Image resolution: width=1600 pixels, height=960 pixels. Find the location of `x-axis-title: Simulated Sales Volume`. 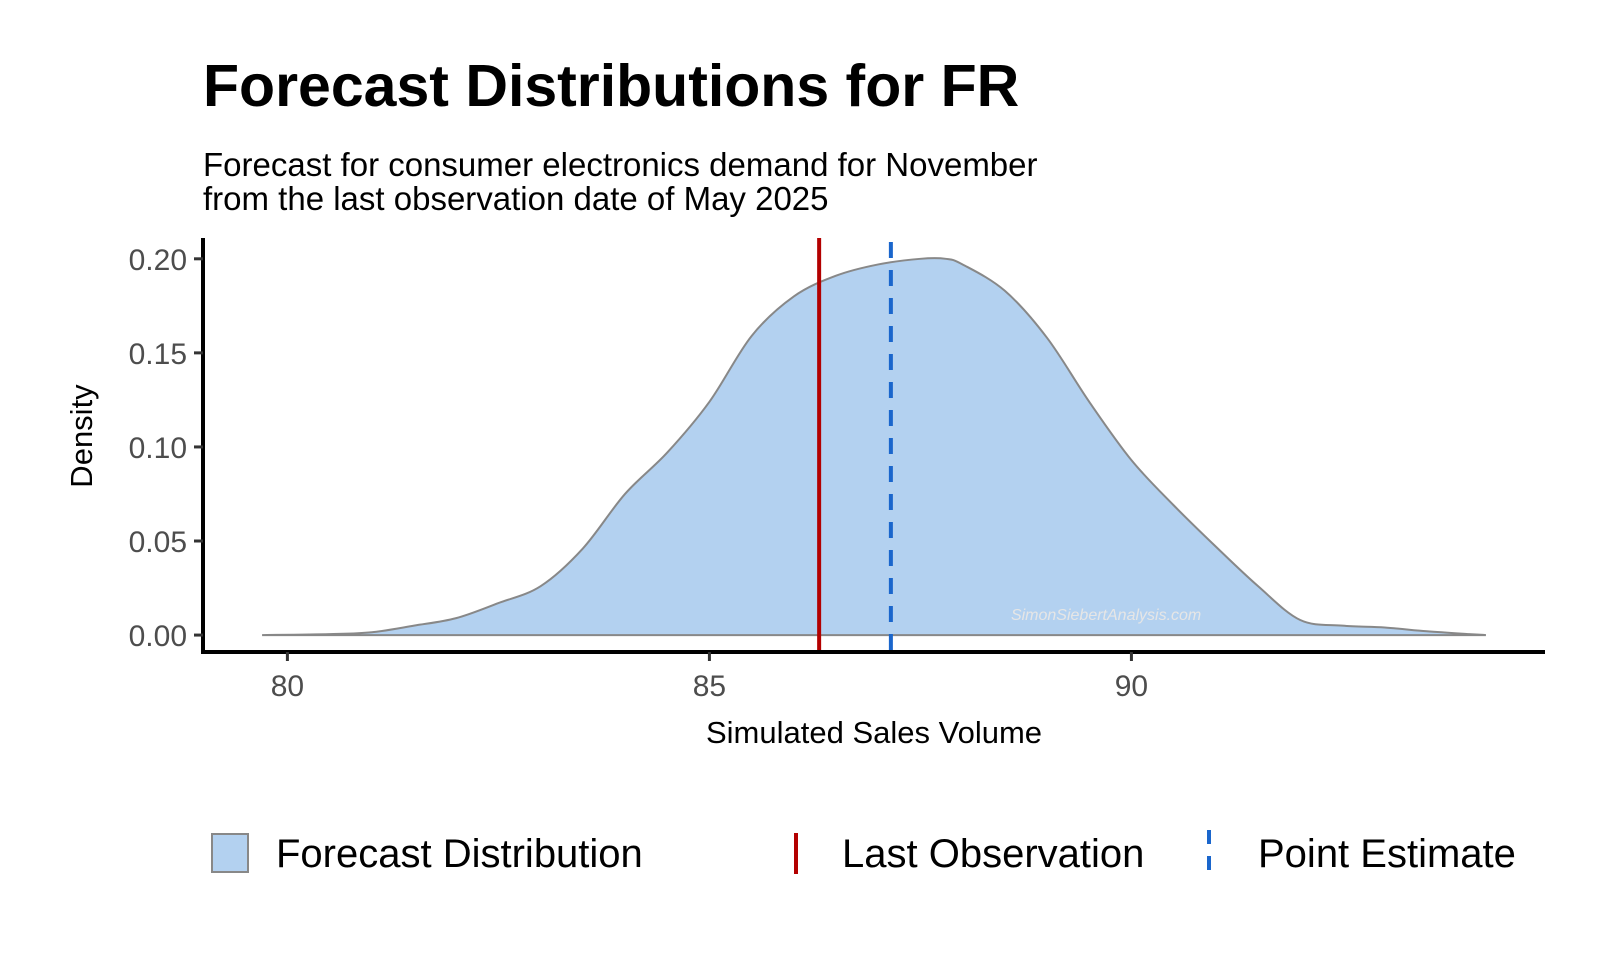

x-axis-title: Simulated Sales Volume is located at coordinates (874, 732).